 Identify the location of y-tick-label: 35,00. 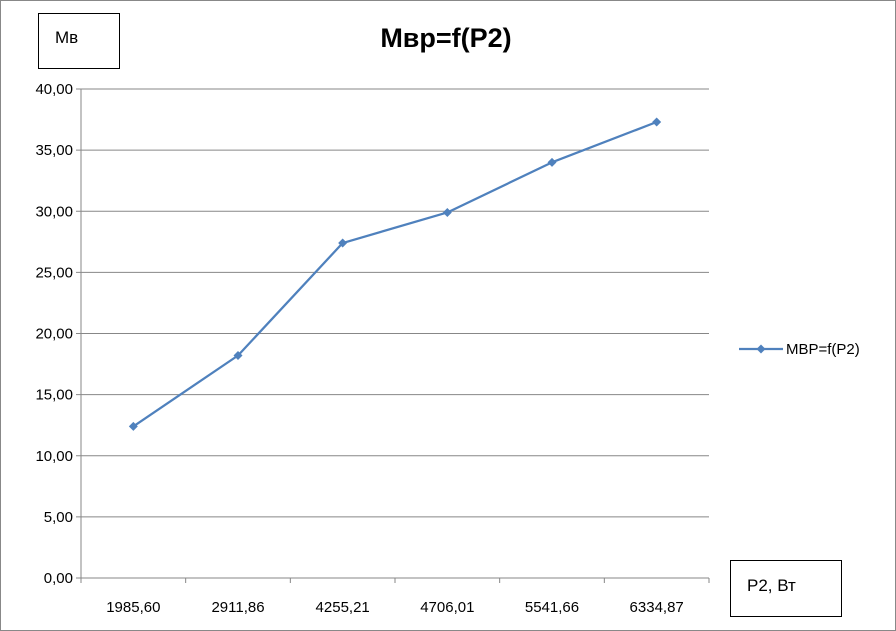
(54, 150).